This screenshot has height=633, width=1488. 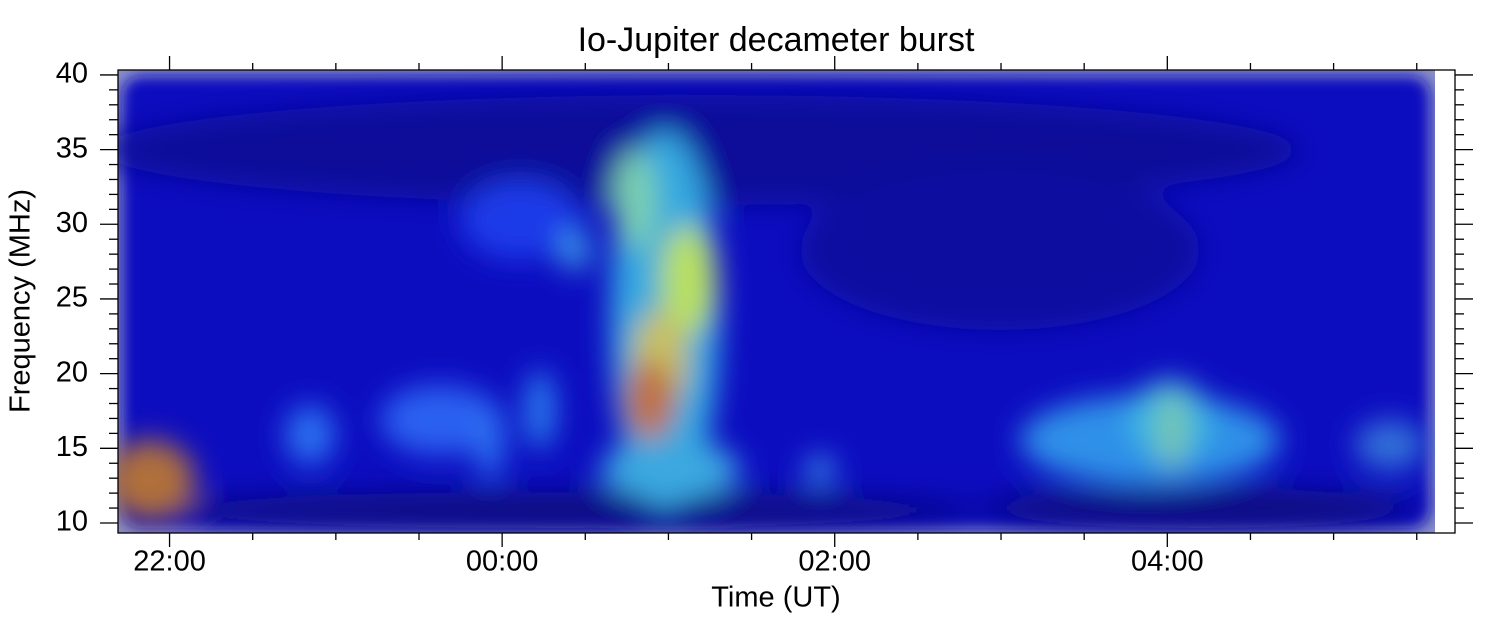 What do you see at coordinates (1167, 562) in the screenshot?
I see `x-tick-label: 04:00` at bounding box center [1167, 562].